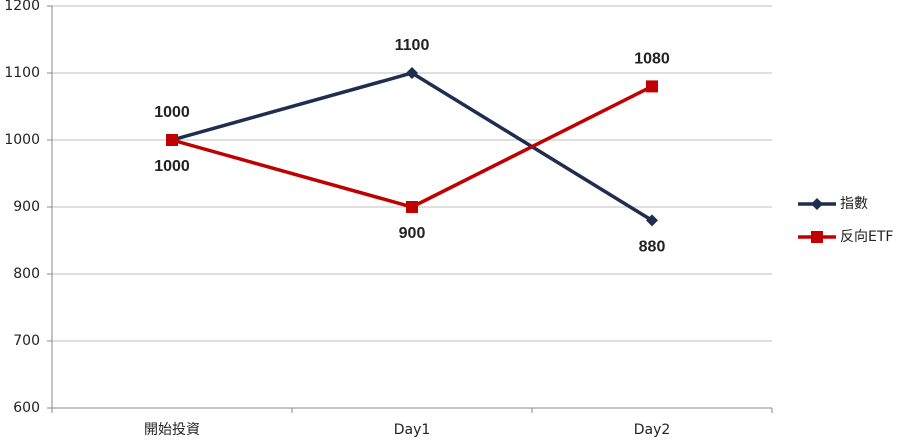 This screenshot has height=440, width=897. What do you see at coordinates (866, 237) in the screenshot?
I see `legend-label: 反向ETF` at bounding box center [866, 237].